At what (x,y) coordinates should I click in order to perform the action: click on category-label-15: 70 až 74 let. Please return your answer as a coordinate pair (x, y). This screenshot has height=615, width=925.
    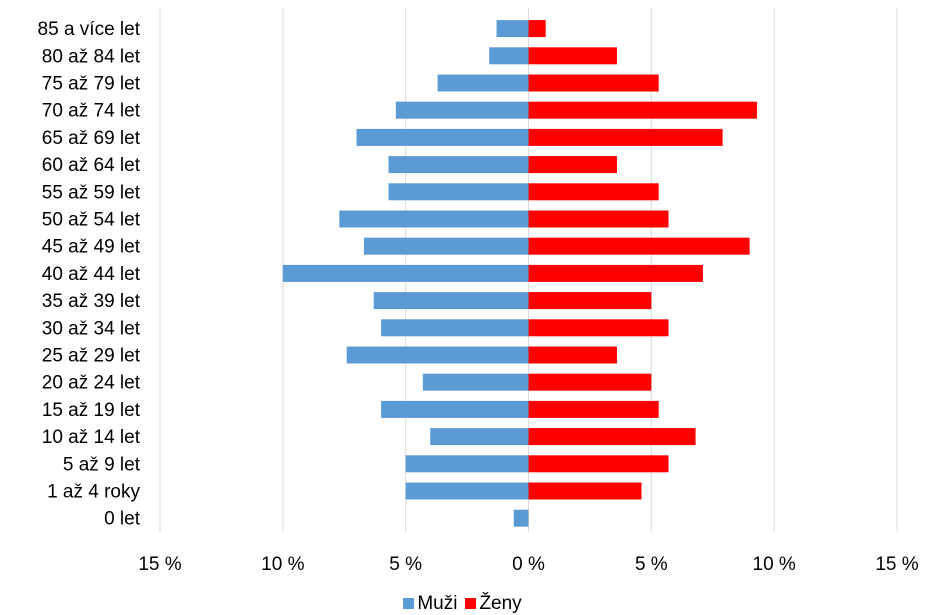
    Looking at the image, I should click on (91, 111).